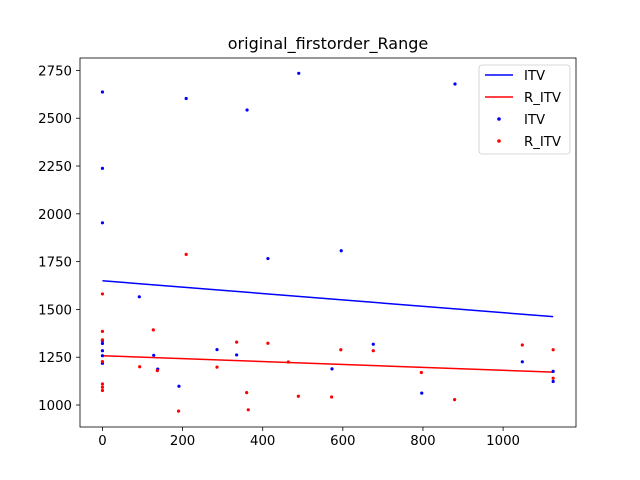  What do you see at coordinates (55, 215) in the screenshot?
I see `y-tick-label: 2000` at bounding box center [55, 215].